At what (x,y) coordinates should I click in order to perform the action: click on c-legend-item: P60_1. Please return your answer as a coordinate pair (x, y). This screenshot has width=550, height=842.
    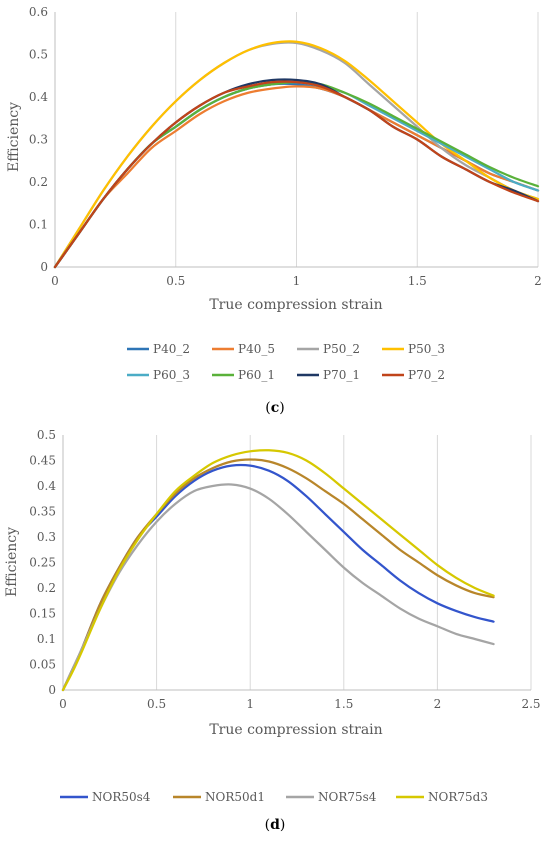
    Looking at the image, I should click on (243, 375).